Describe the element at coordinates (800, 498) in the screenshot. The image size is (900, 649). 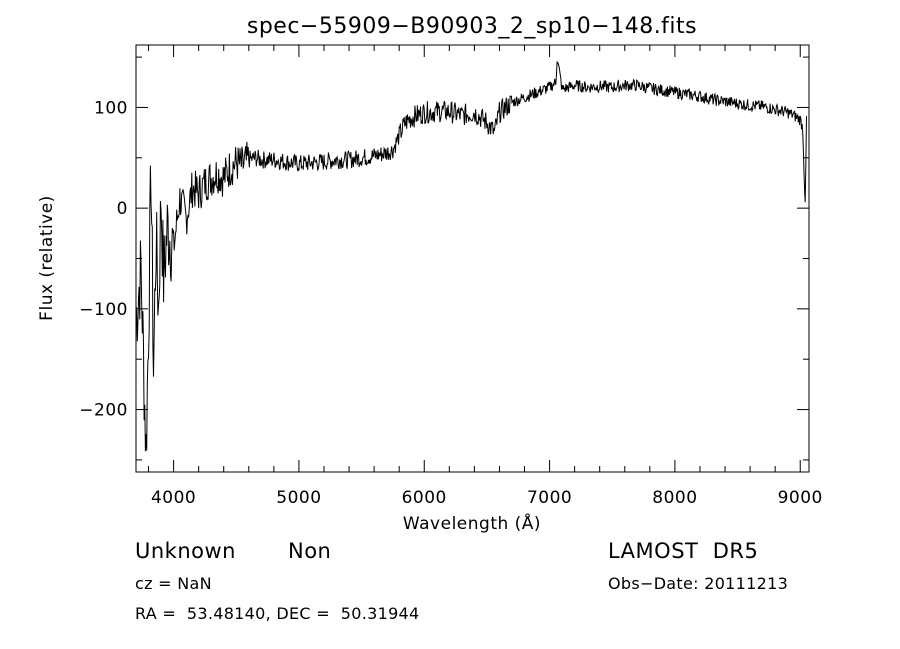
I see `x-tick-label: 9000` at that location.